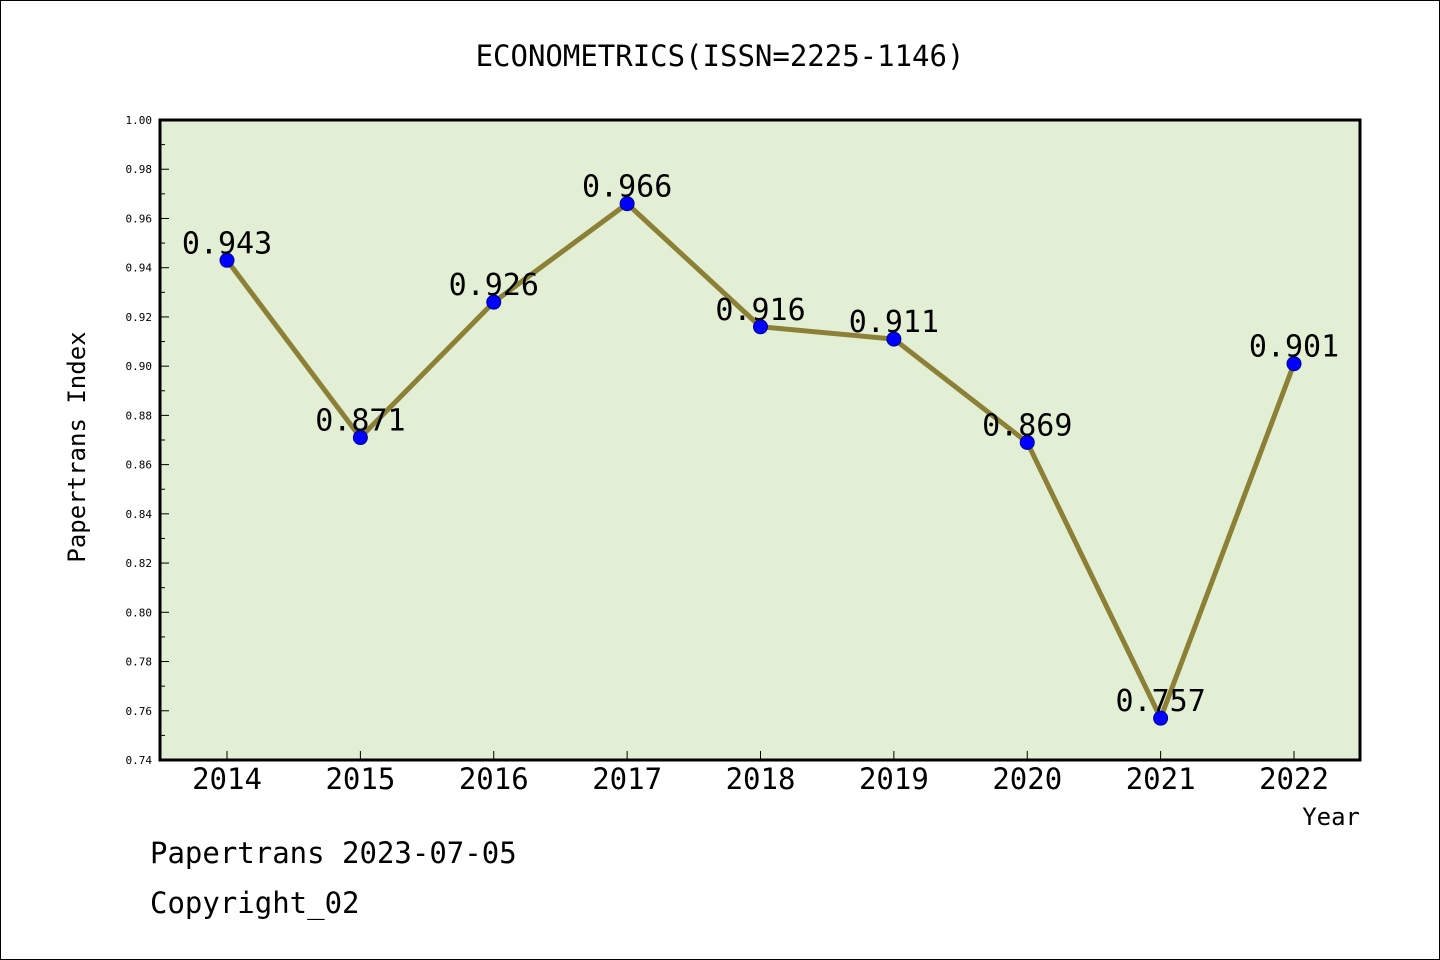 Image resolution: width=1440 pixels, height=960 pixels. I want to click on x-tick-label: 2019, so click(894, 779).